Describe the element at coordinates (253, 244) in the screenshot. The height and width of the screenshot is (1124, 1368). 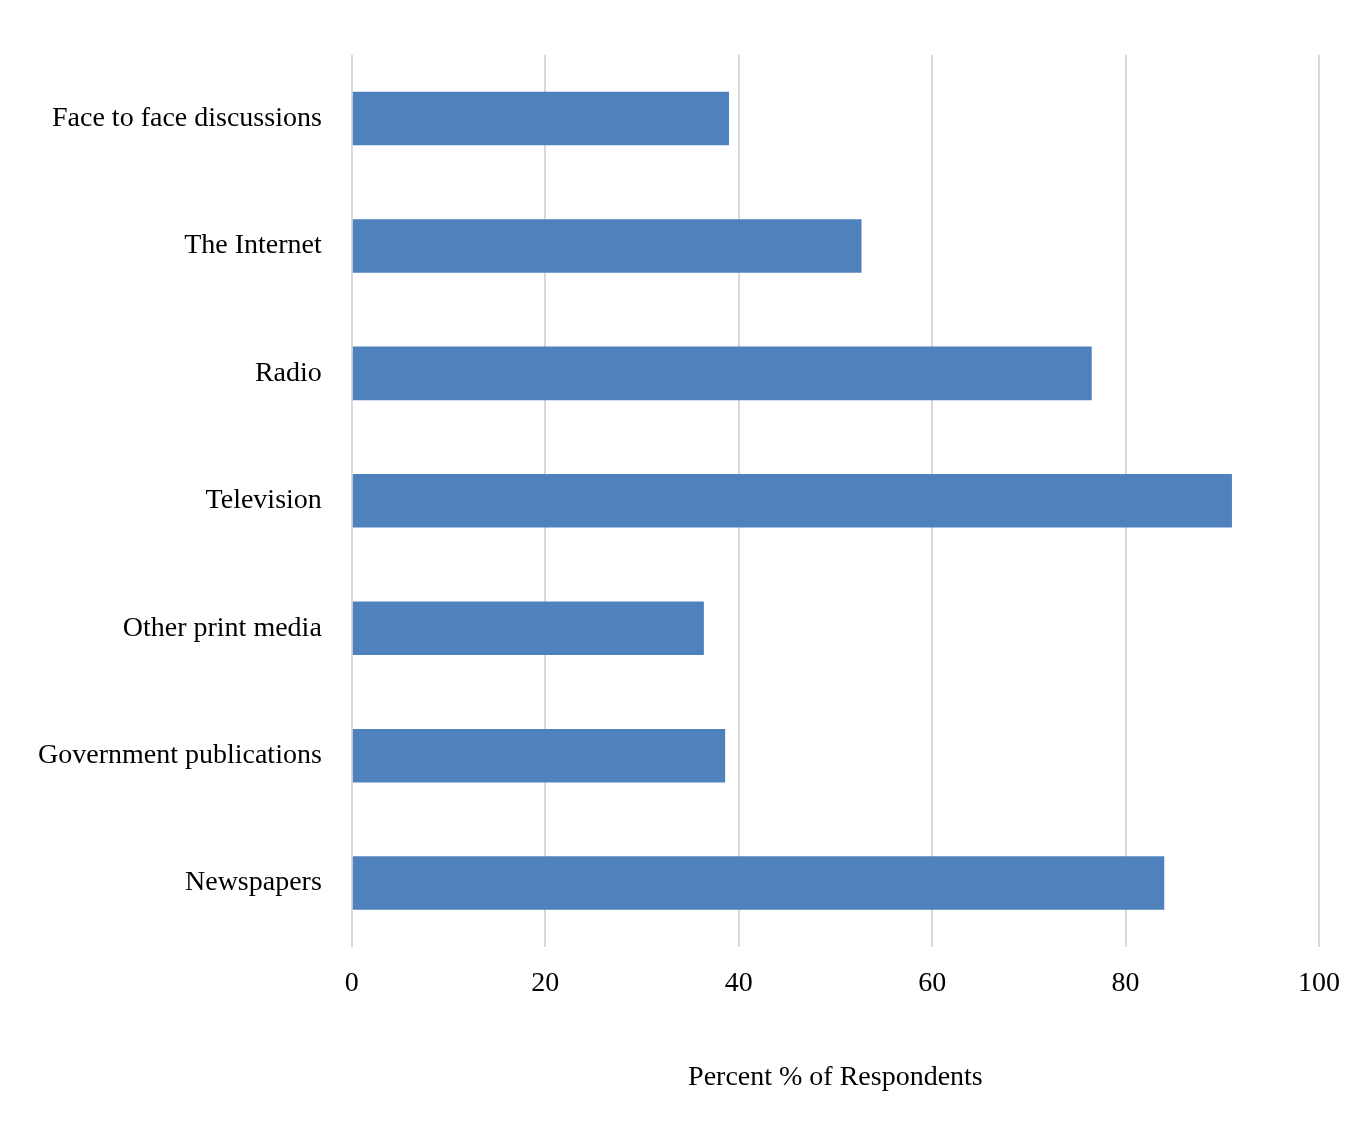
I see `y-tick-label: The Internet` at that location.